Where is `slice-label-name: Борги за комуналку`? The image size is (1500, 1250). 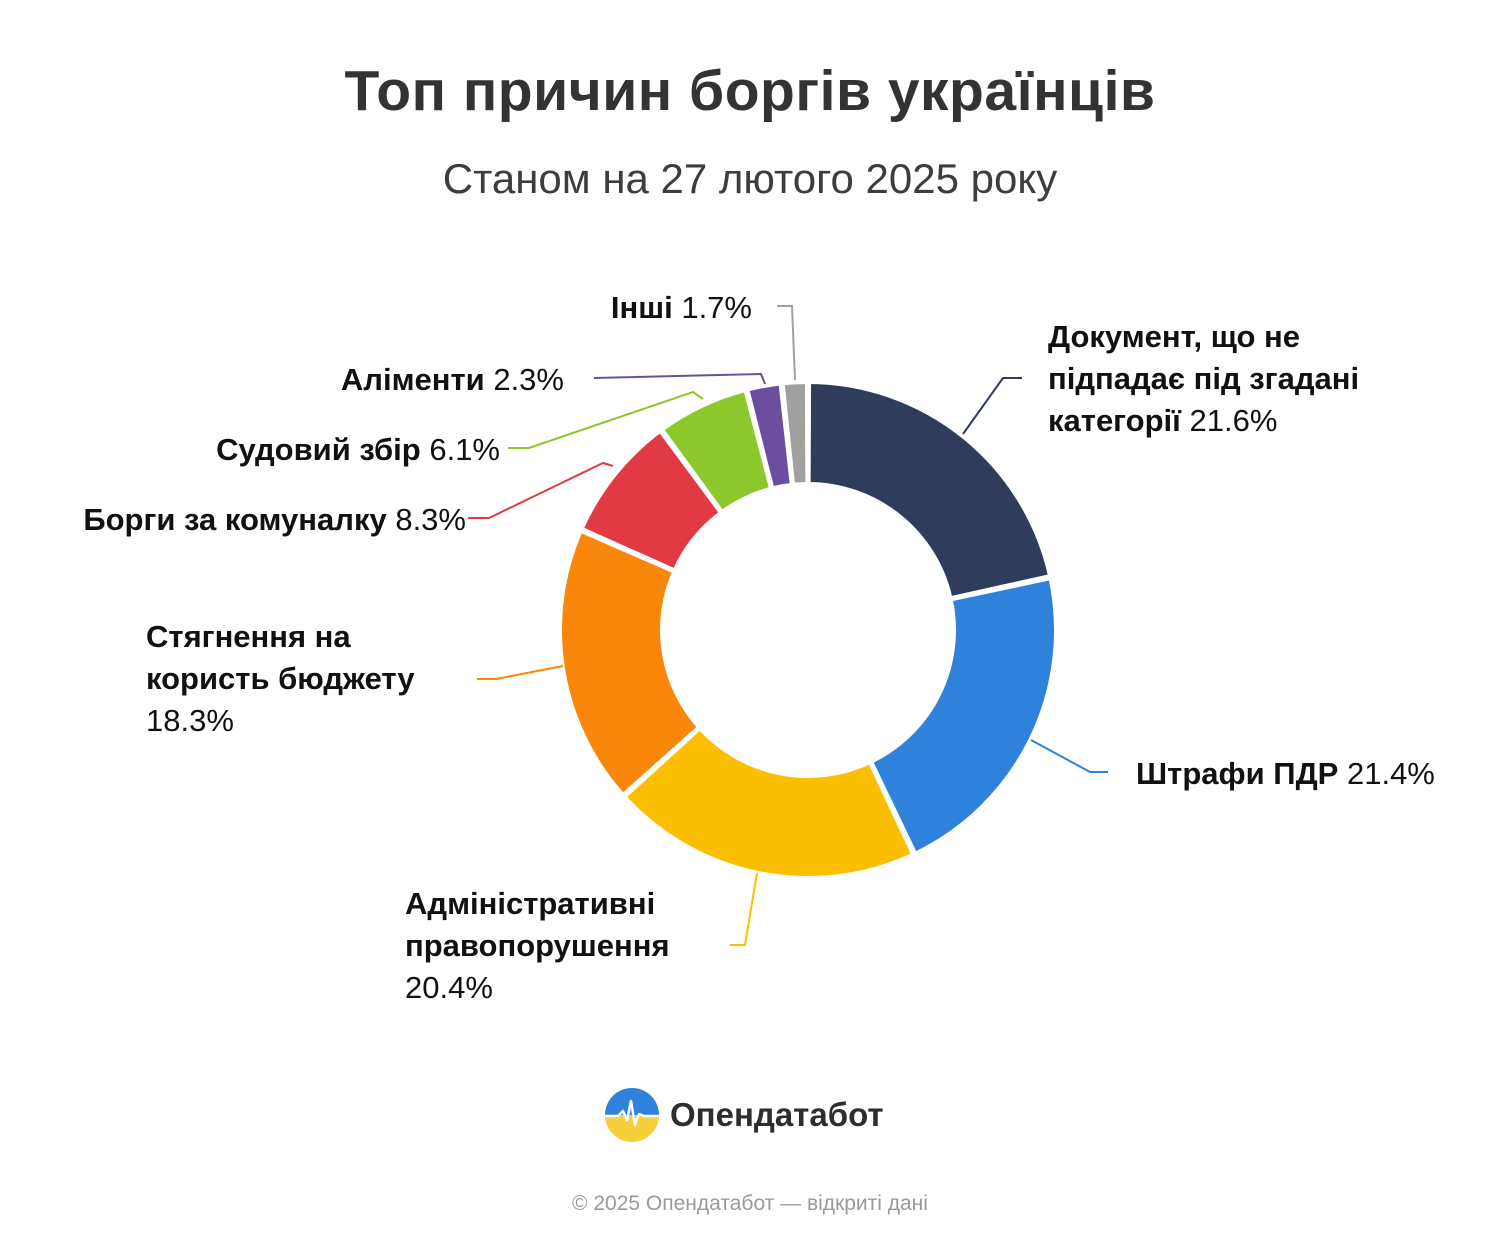
slice-label-name: Борги за комуналку is located at coordinates (235, 519).